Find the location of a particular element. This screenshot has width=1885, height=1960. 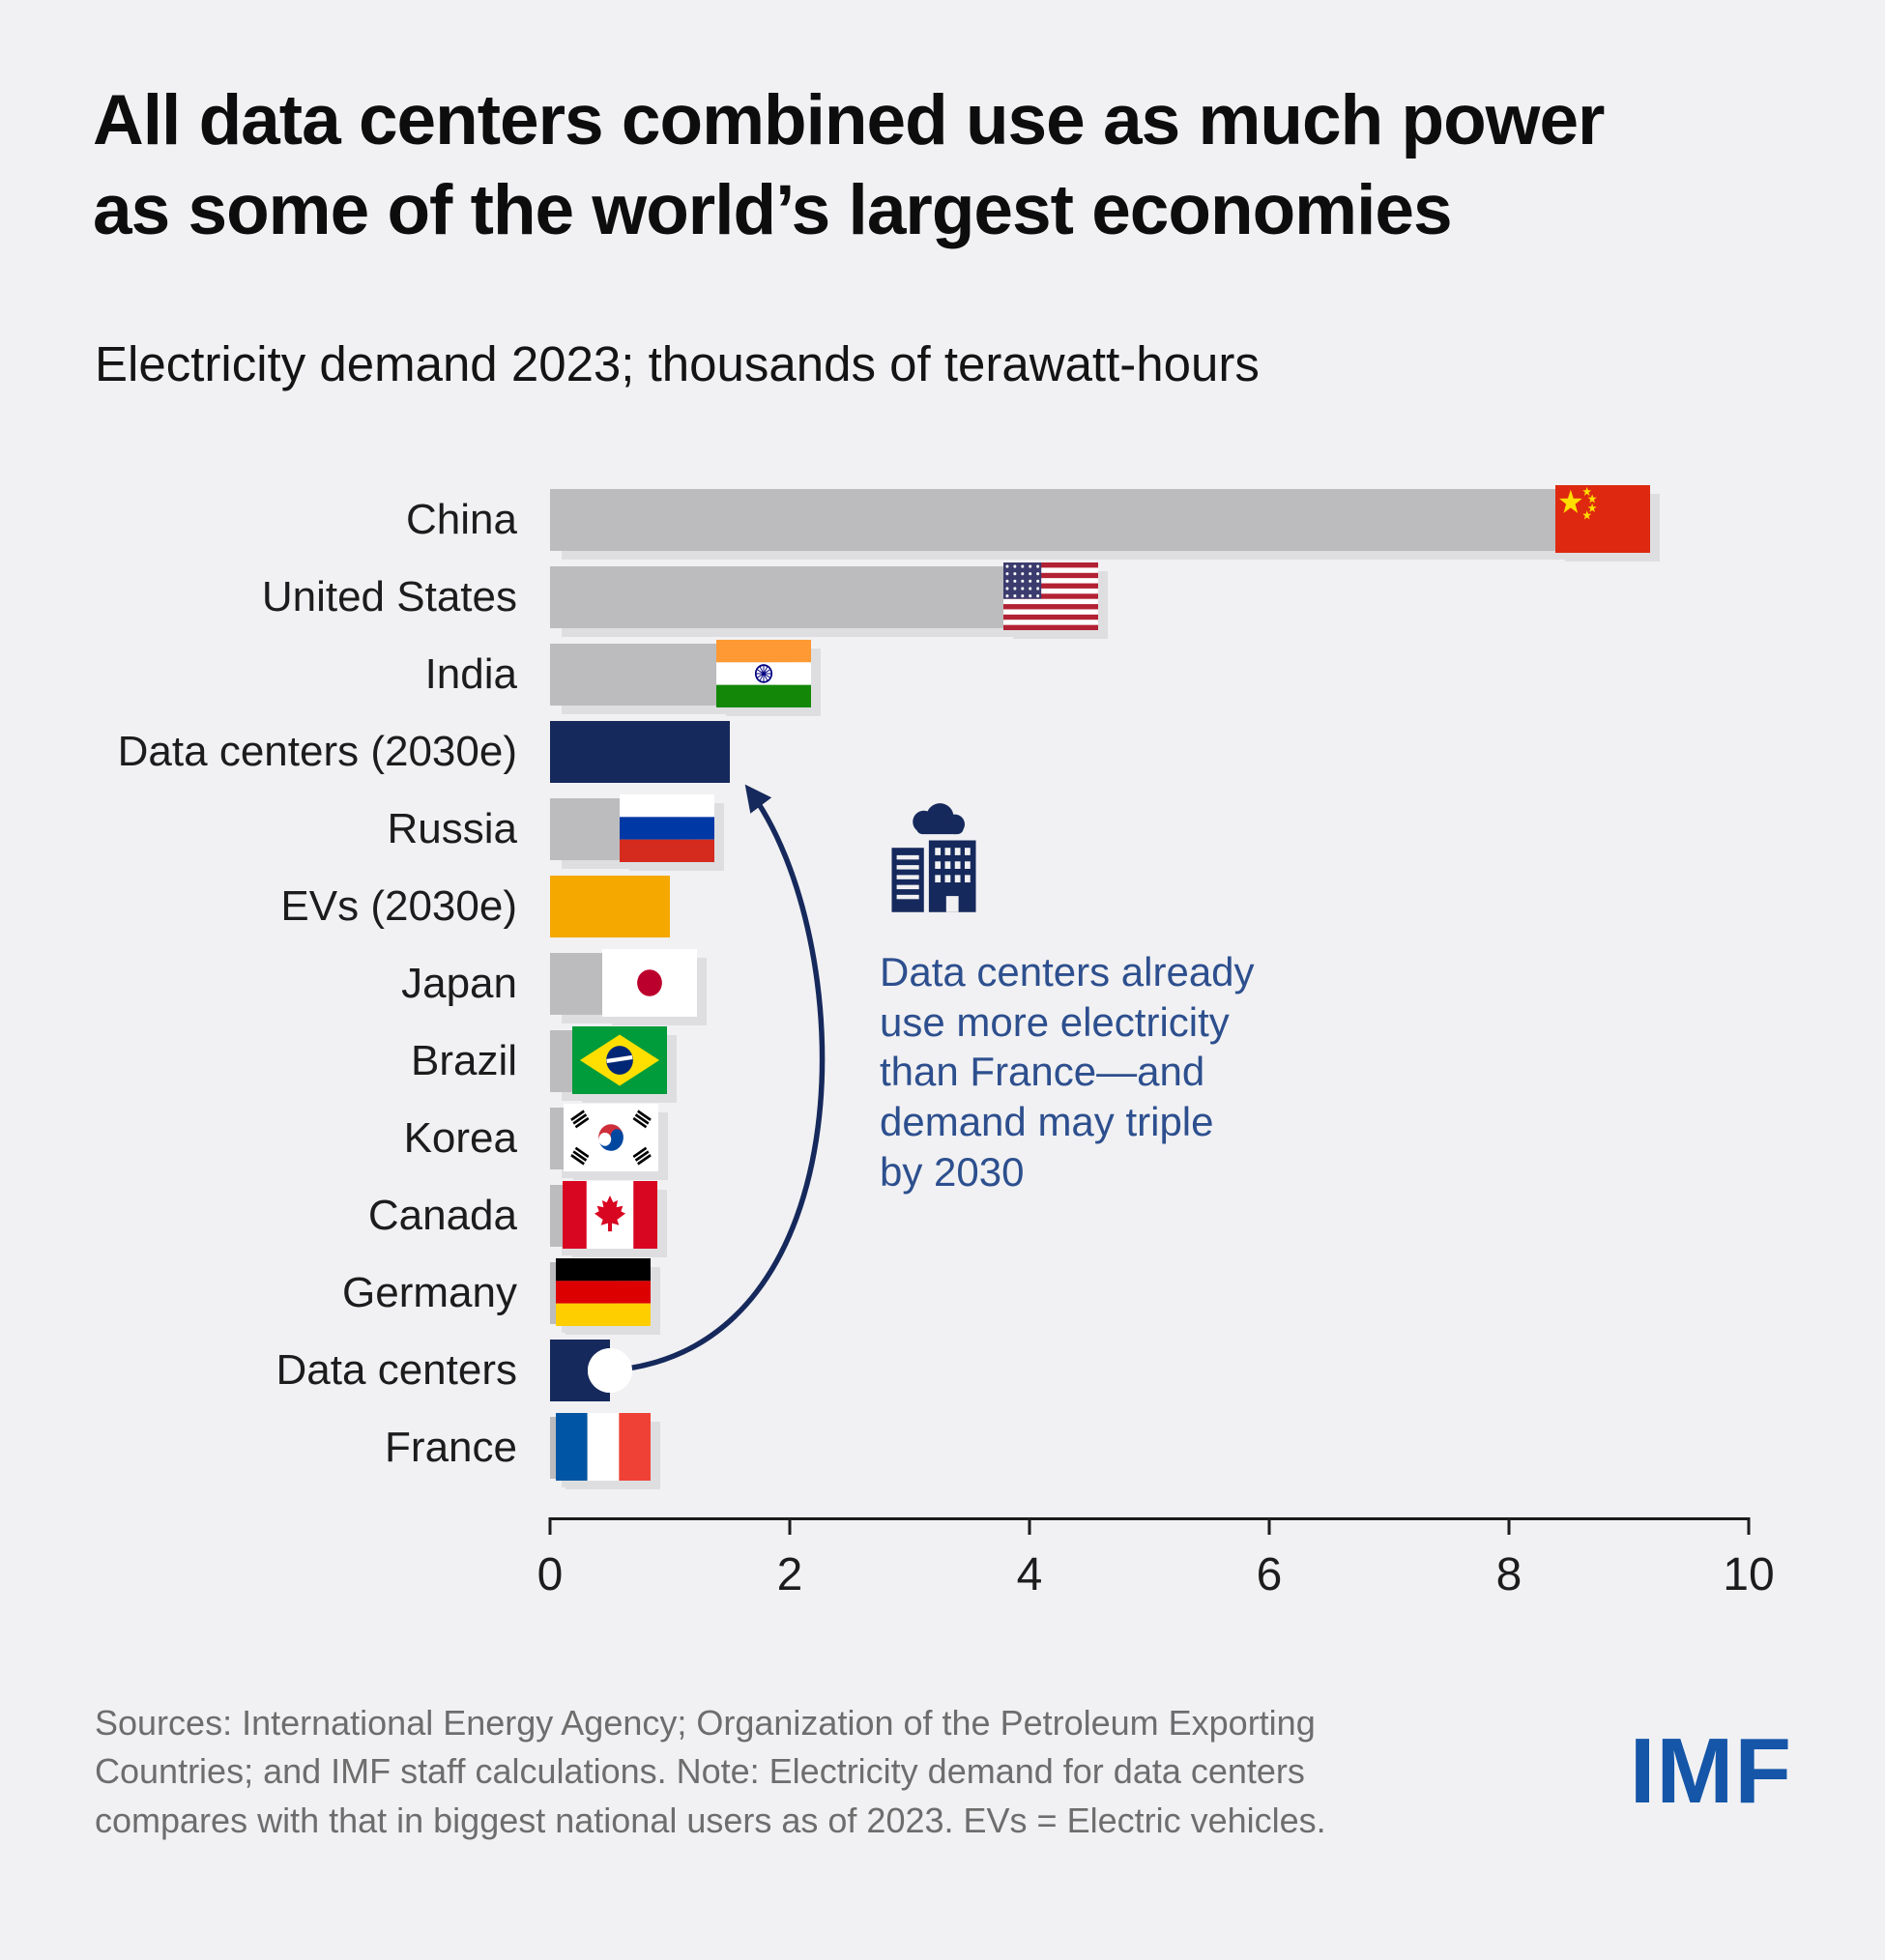

china-flag is located at coordinates (1602, 518).